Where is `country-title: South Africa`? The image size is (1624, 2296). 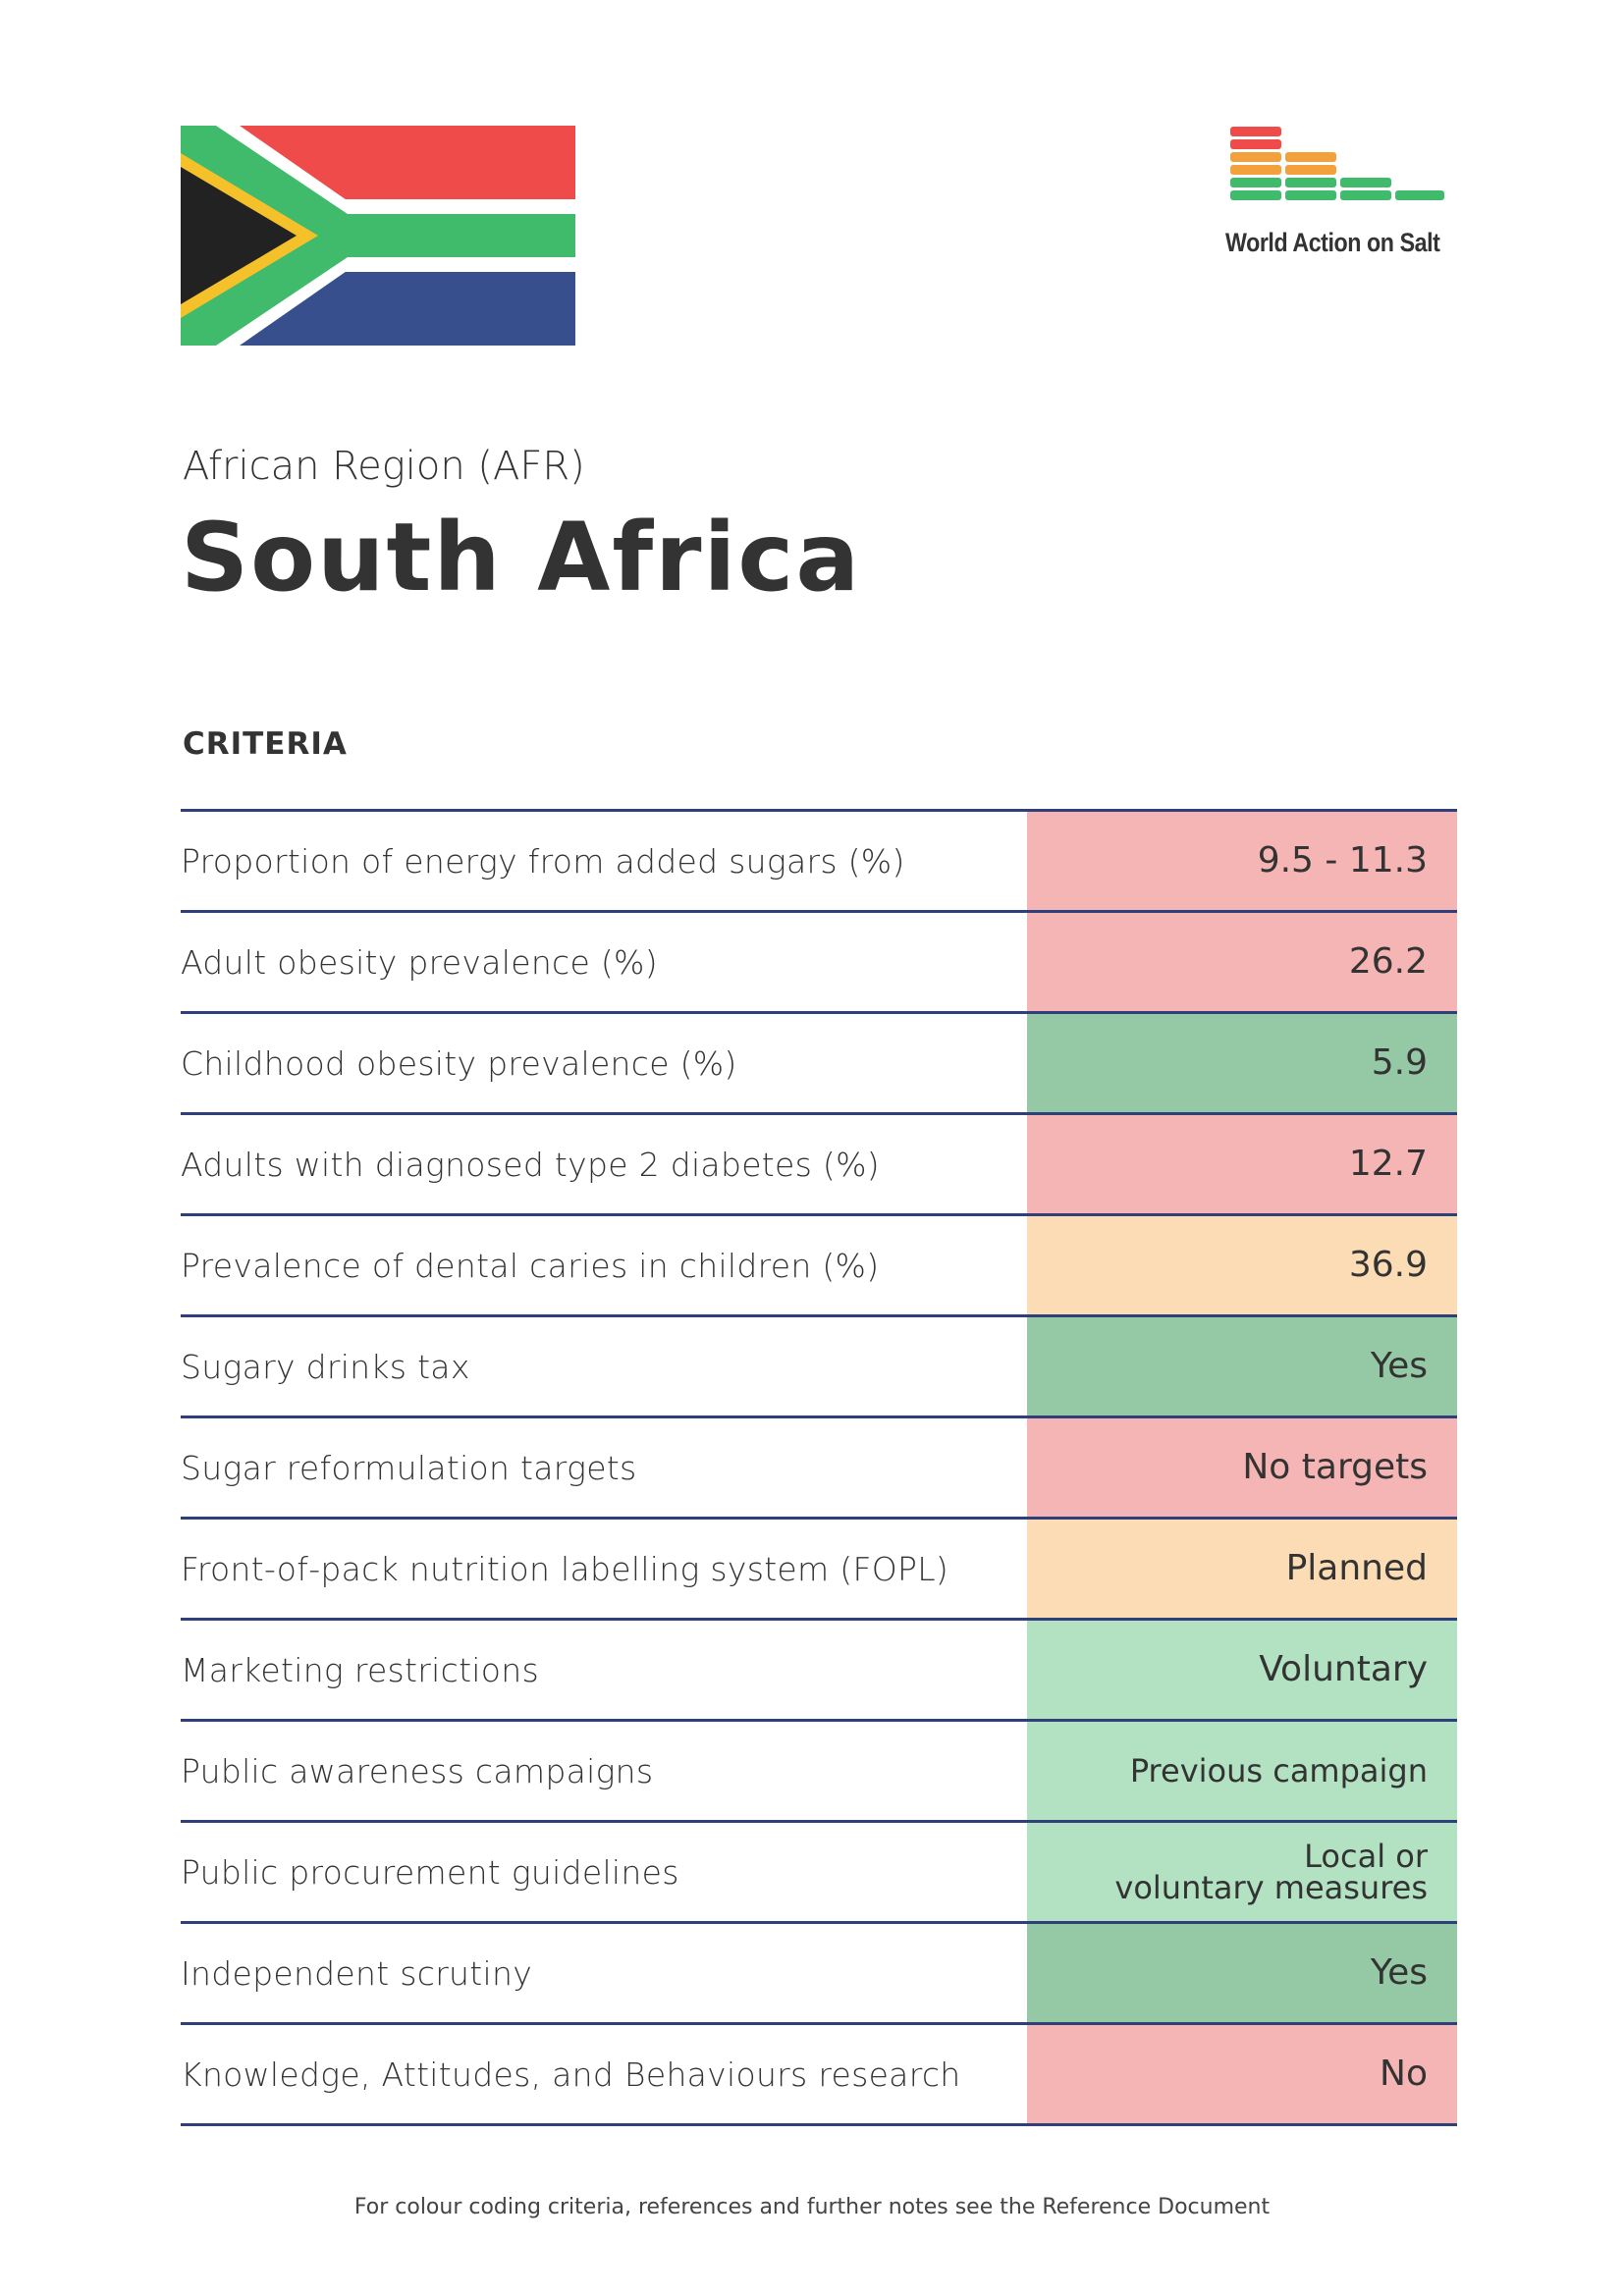 country-title: South Africa is located at coordinates (521, 558).